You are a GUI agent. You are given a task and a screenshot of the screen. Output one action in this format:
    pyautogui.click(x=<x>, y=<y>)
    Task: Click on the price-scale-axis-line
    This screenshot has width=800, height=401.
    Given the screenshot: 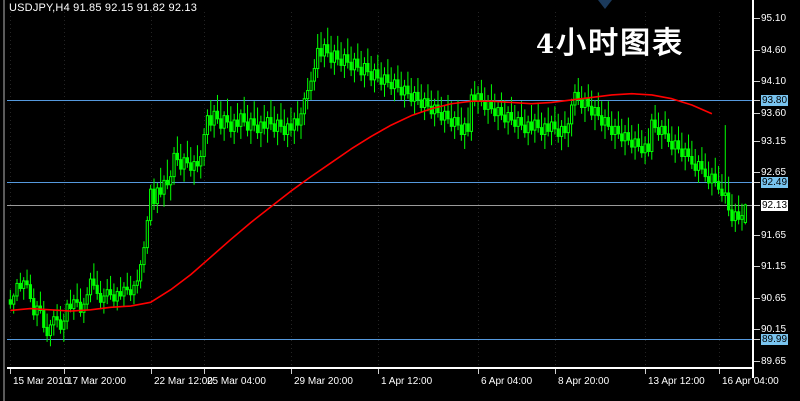 What is the action you would take?
    pyautogui.click(x=753, y=189)
    